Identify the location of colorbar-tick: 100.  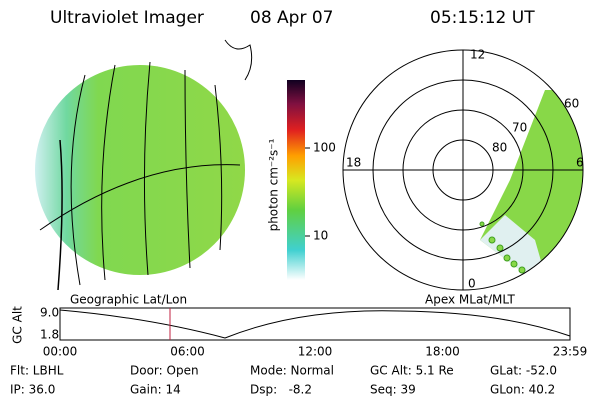
(324, 148).